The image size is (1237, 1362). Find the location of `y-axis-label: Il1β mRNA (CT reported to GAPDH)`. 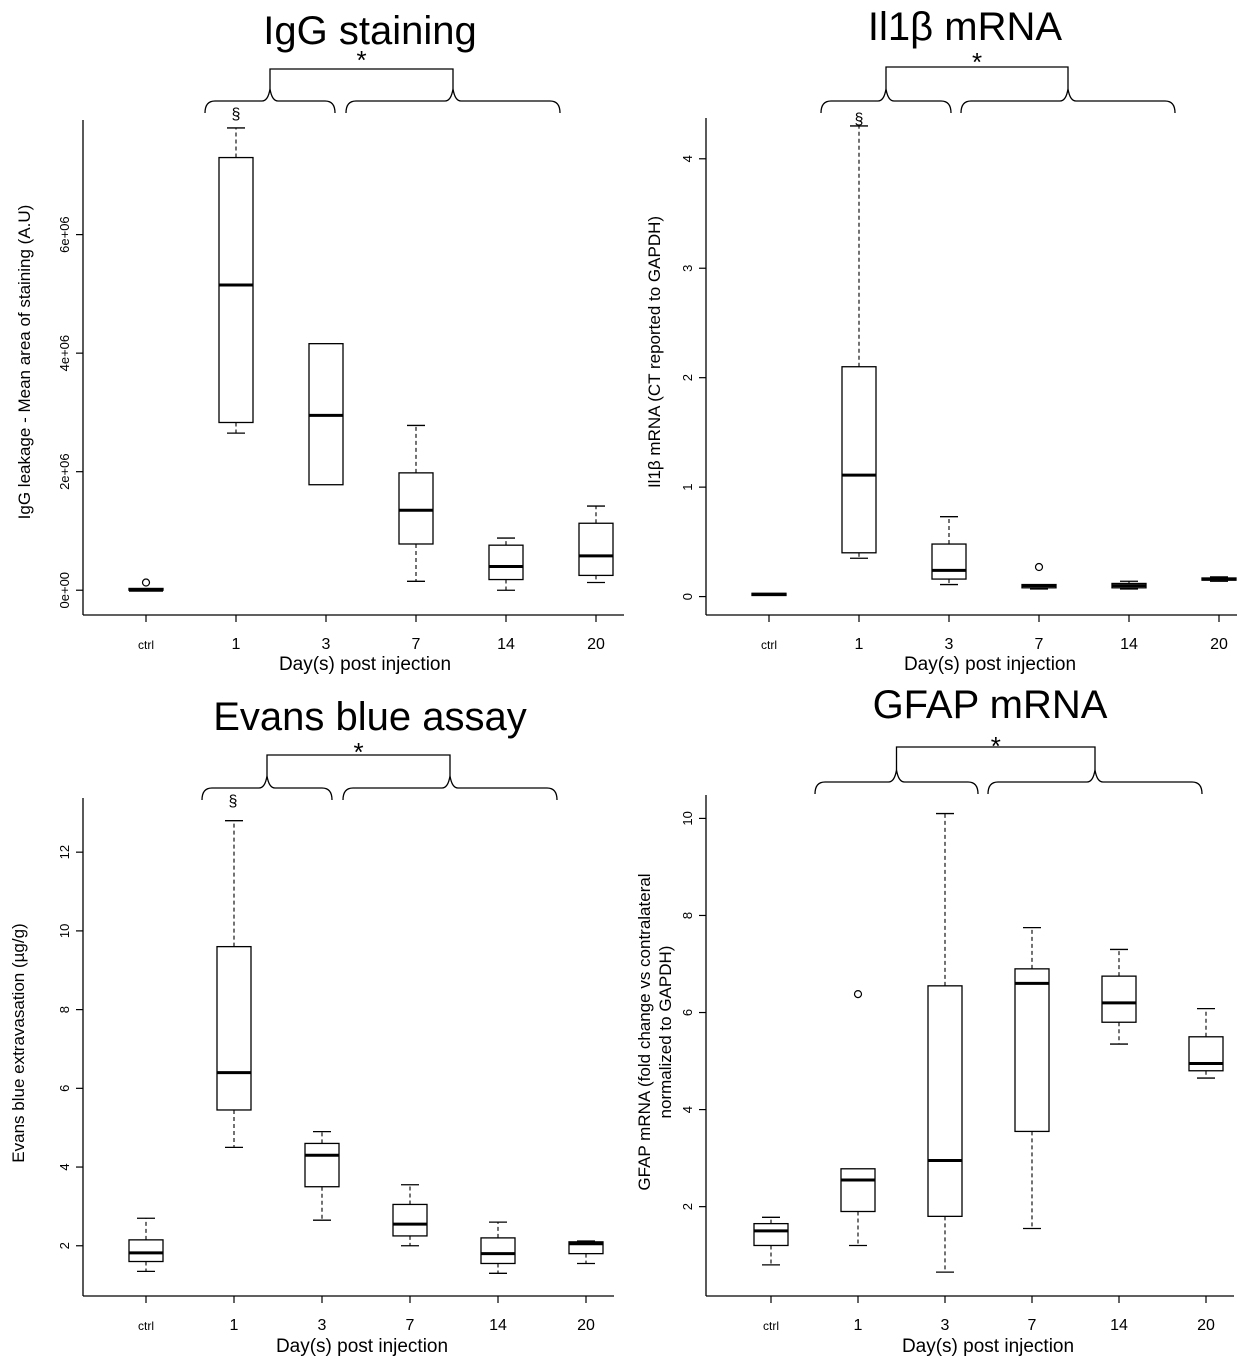

y-axis-label: Il1β mRNA (CT reported to GAPDH) is located at coordinates (654, 352).